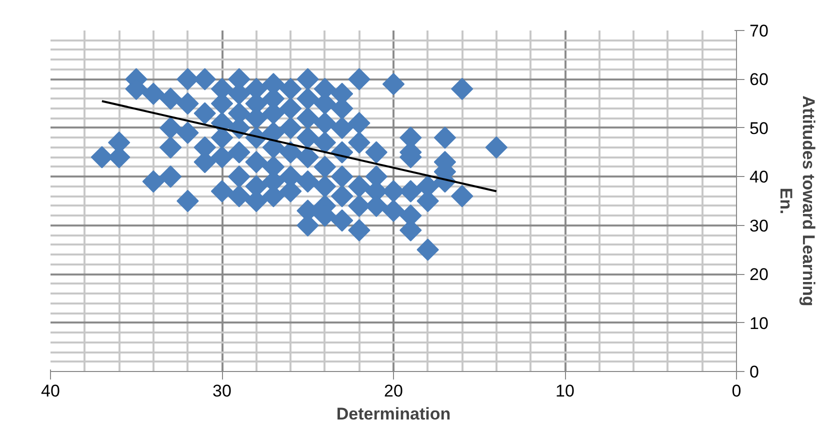 This screenshot has height=426, width=821. Describe the element at coordinates (759, 274) in the screenshot. I see `y-tick-label: 20` at that location.